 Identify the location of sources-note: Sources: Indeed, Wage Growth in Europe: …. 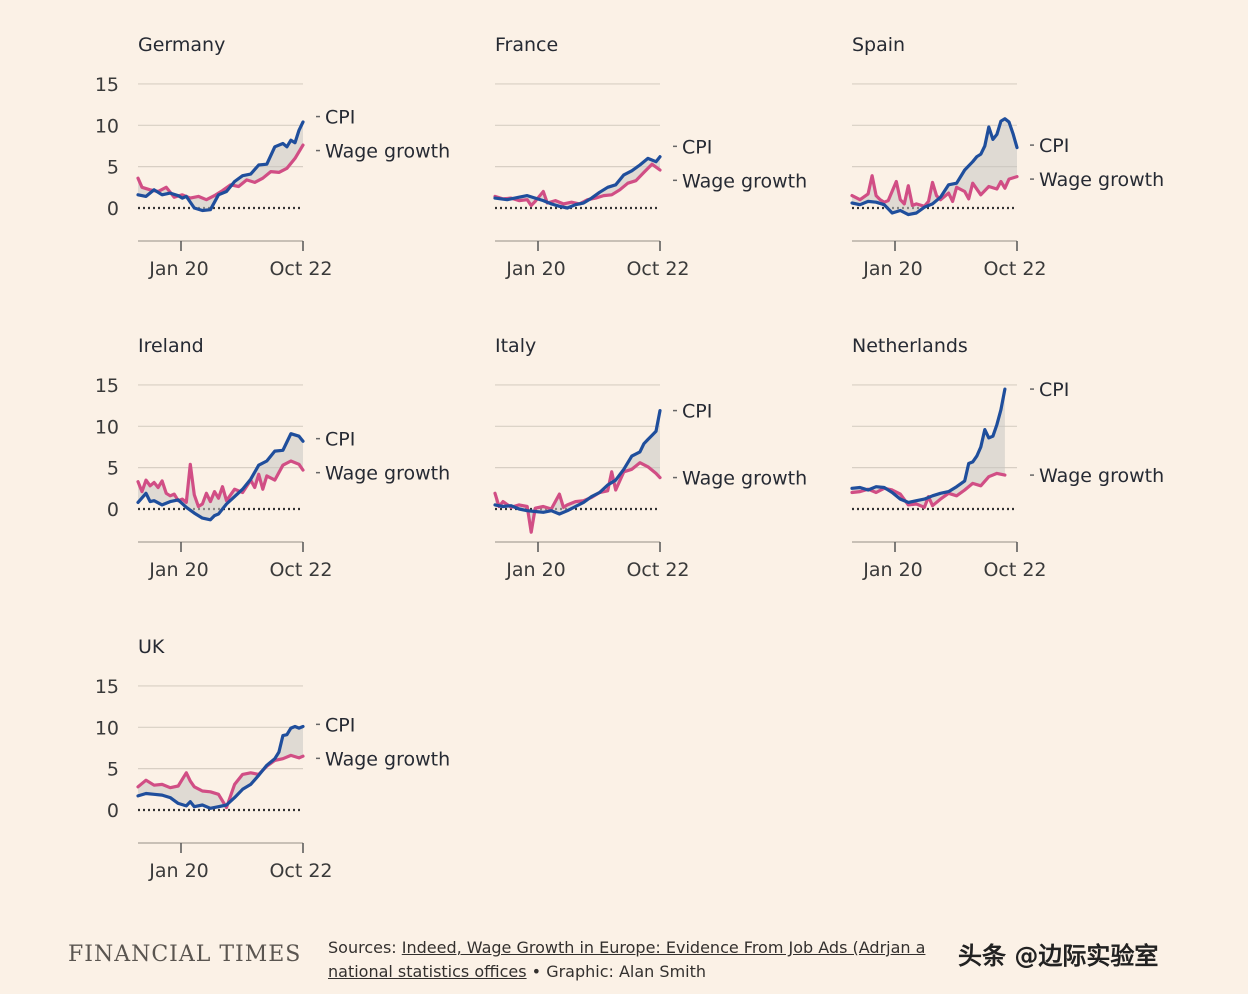
(653, 960).